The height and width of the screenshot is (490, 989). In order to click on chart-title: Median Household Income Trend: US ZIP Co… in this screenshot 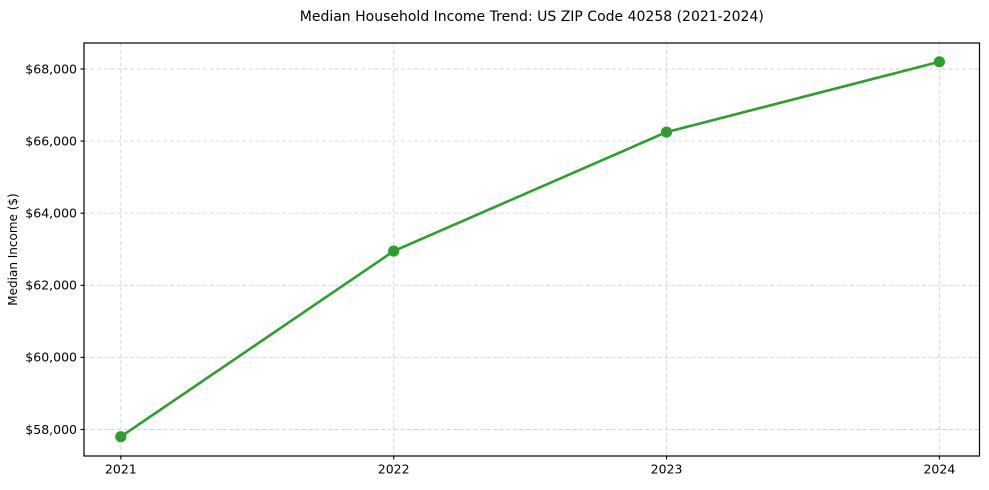, I will do `click(532, 17)`.